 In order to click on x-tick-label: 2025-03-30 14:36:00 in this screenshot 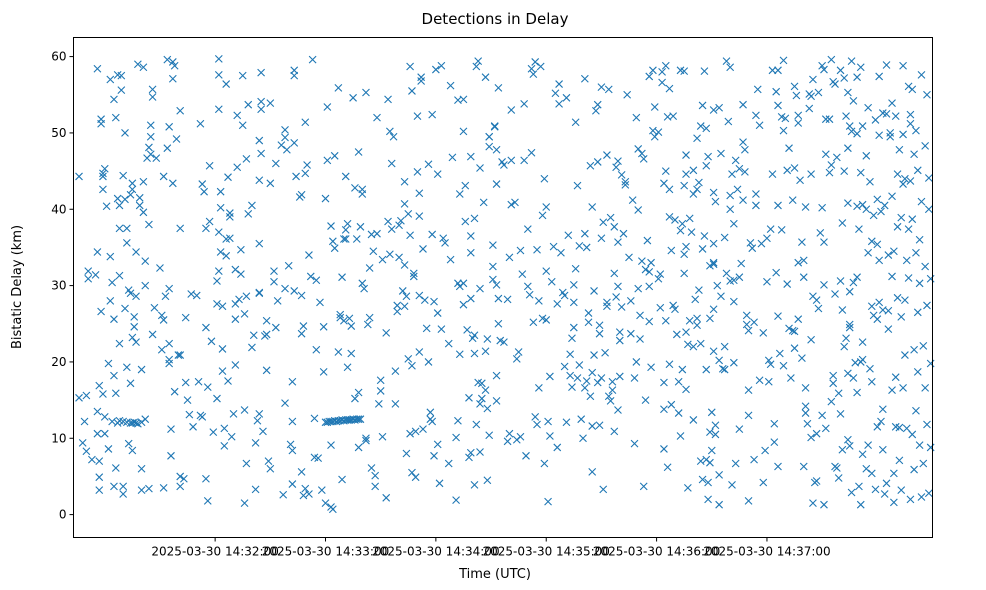, I will do `click(656, 552)`.